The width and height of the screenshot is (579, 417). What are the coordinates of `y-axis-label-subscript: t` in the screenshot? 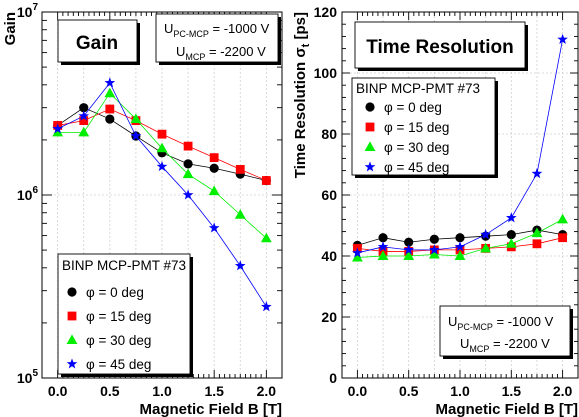 It's located at (306, 45).